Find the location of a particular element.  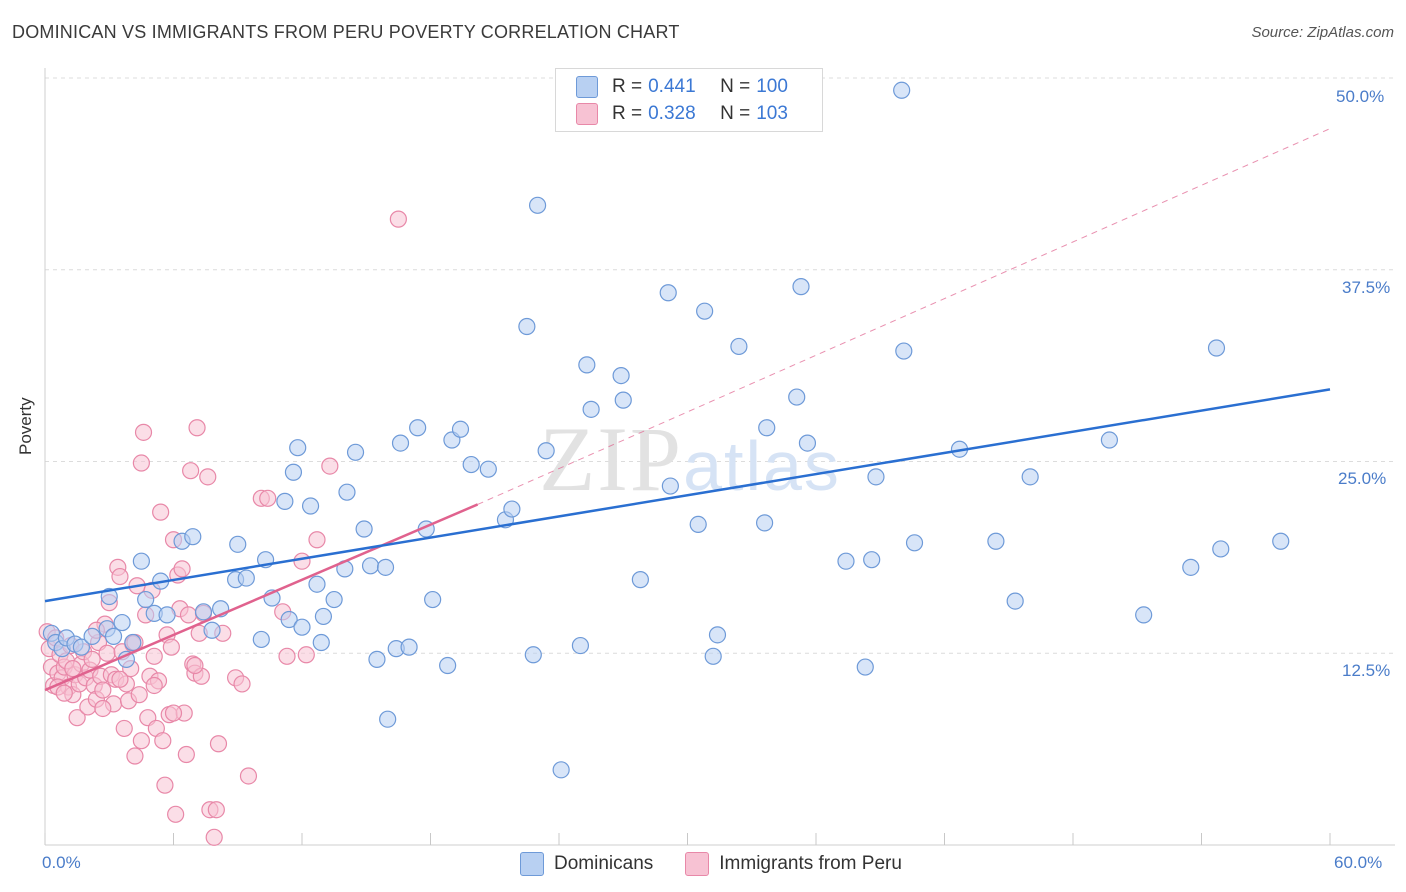

legend-item-peru: Immigrants from Peru is located at coordinates (793, 864).